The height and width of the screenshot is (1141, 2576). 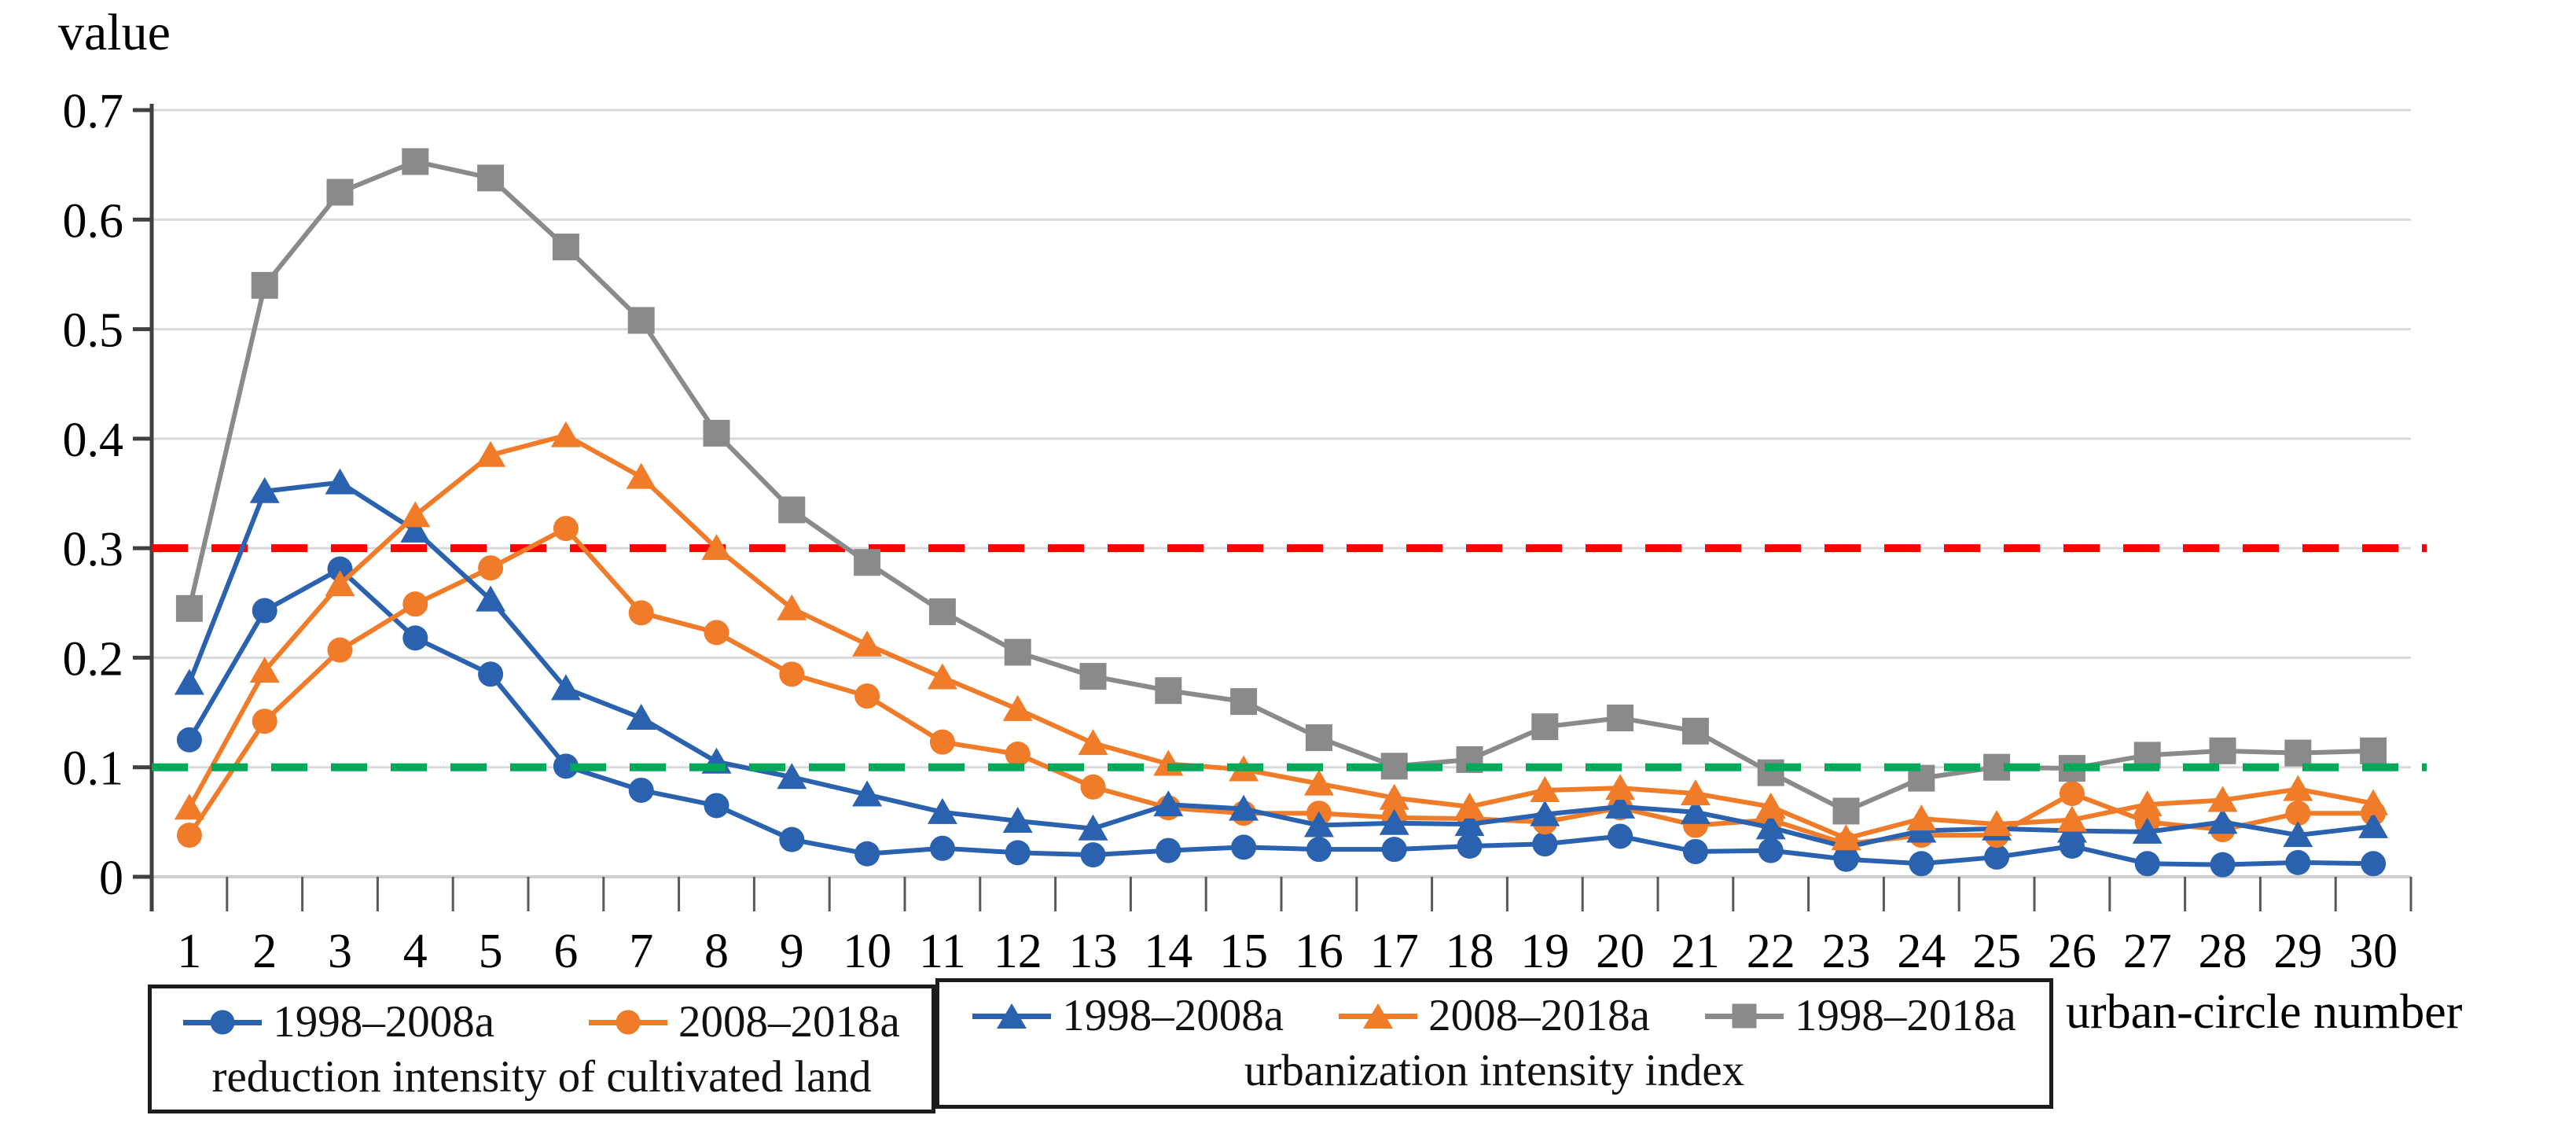 What do you see at coordinates (1470, 952) in the screenshot?
I see `svg-text: 18` at bounding box center [1470, 952].